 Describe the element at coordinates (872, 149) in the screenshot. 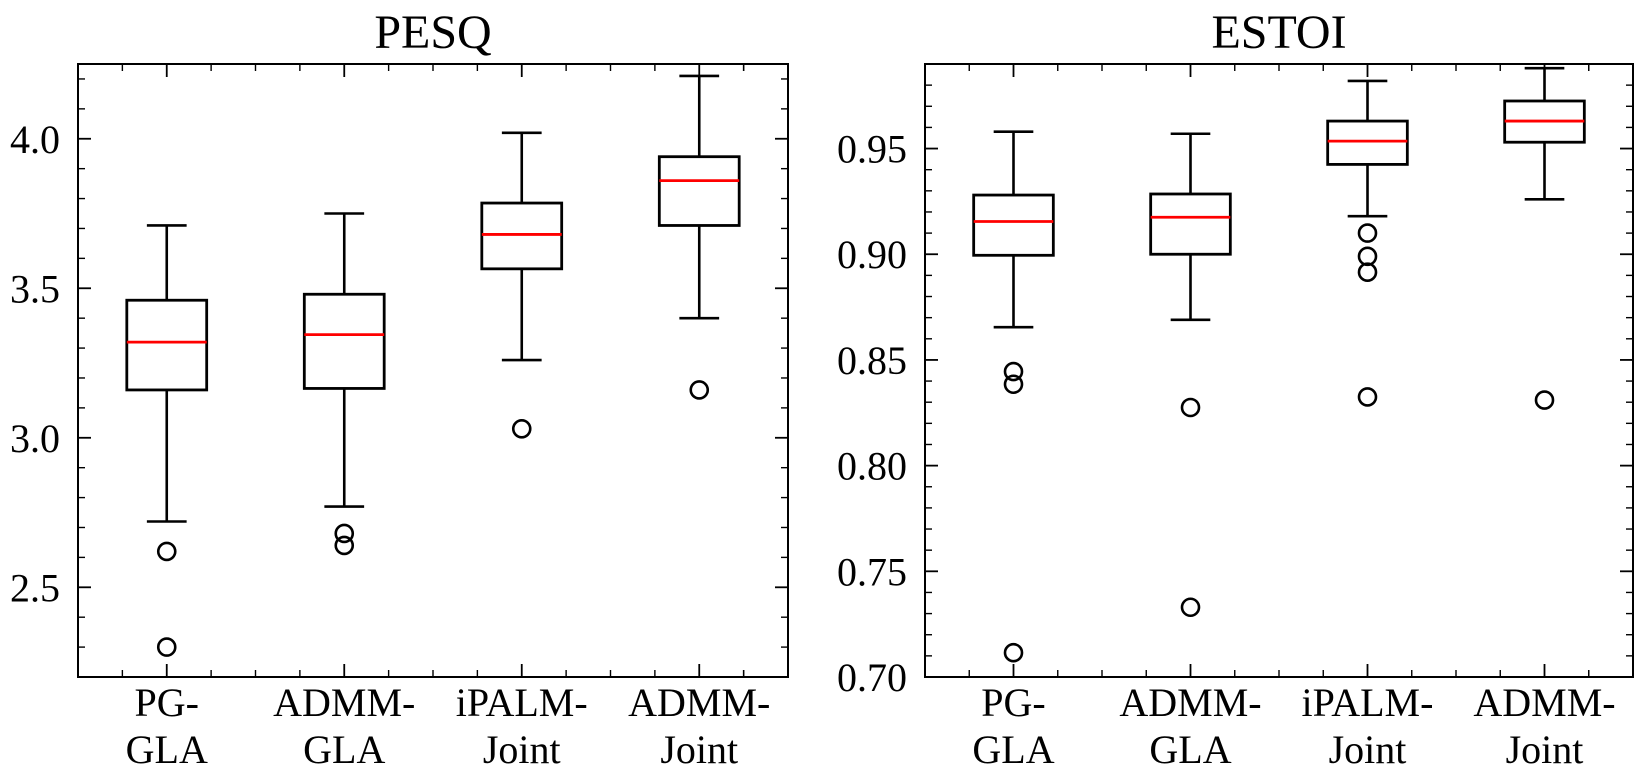

I see `y-tick-label: 0.95` at that location.